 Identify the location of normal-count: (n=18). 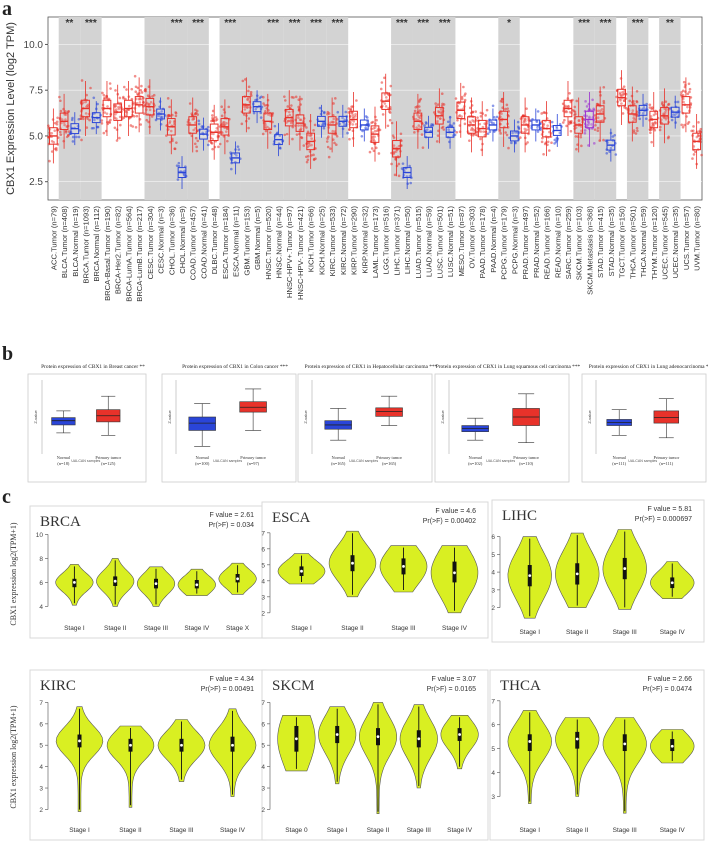
(63, 463).